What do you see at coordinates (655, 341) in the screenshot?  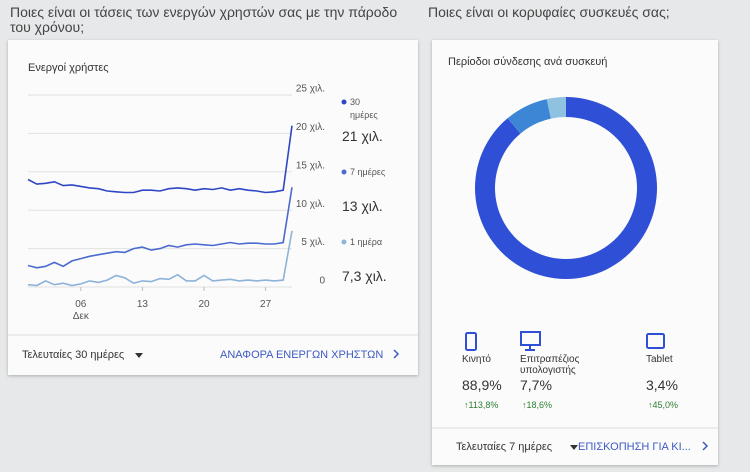 I see `tablet-icon` at bounding box center [655, 341].